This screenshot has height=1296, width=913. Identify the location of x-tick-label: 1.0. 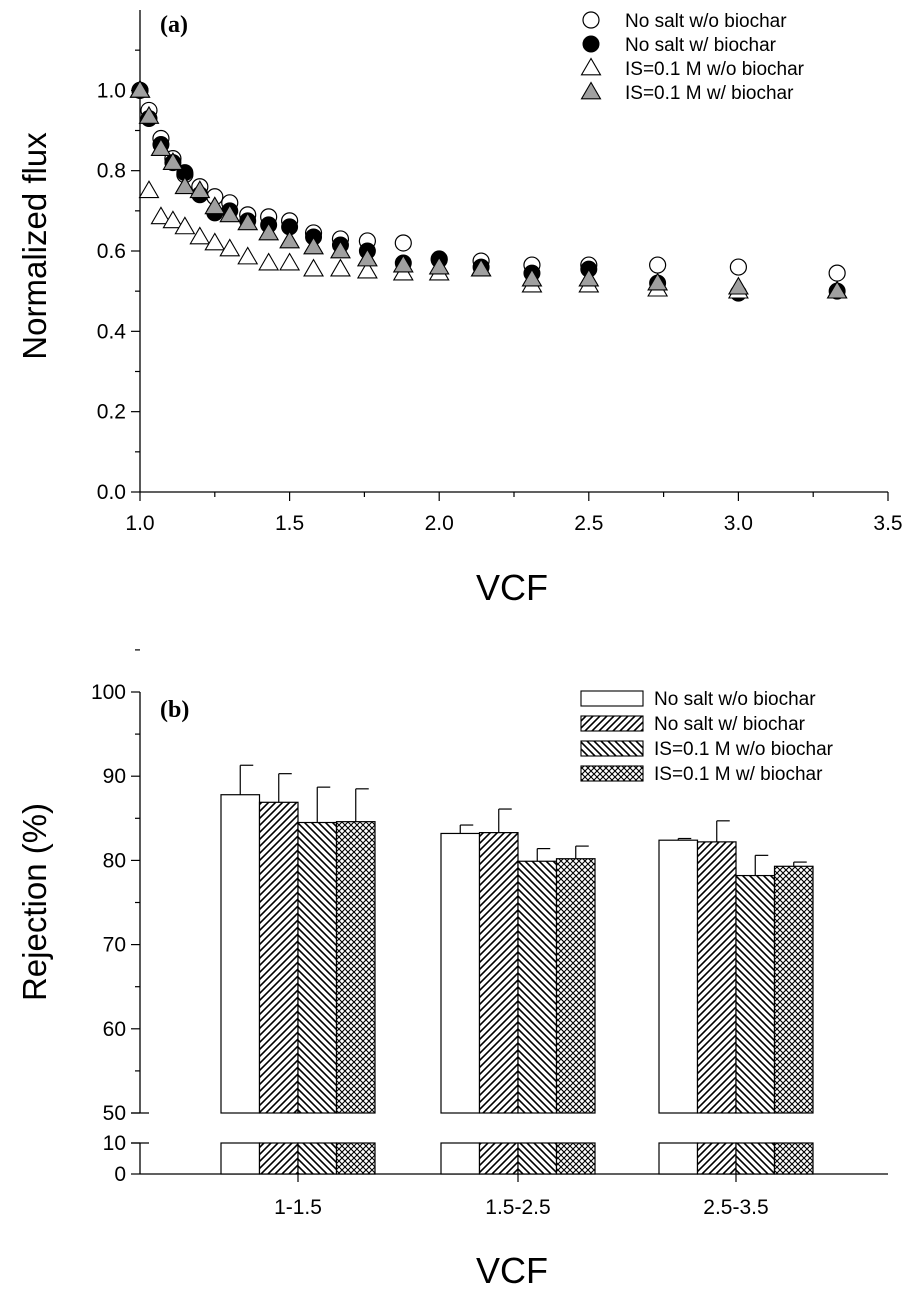
(139, 523).